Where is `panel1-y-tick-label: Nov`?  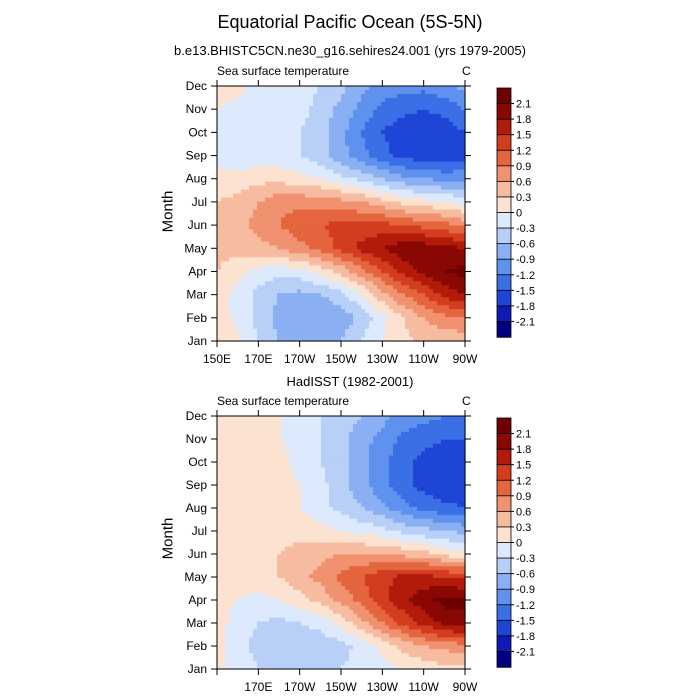
panel1-y-tick-label: Nov is located at coordinates (196, 109).